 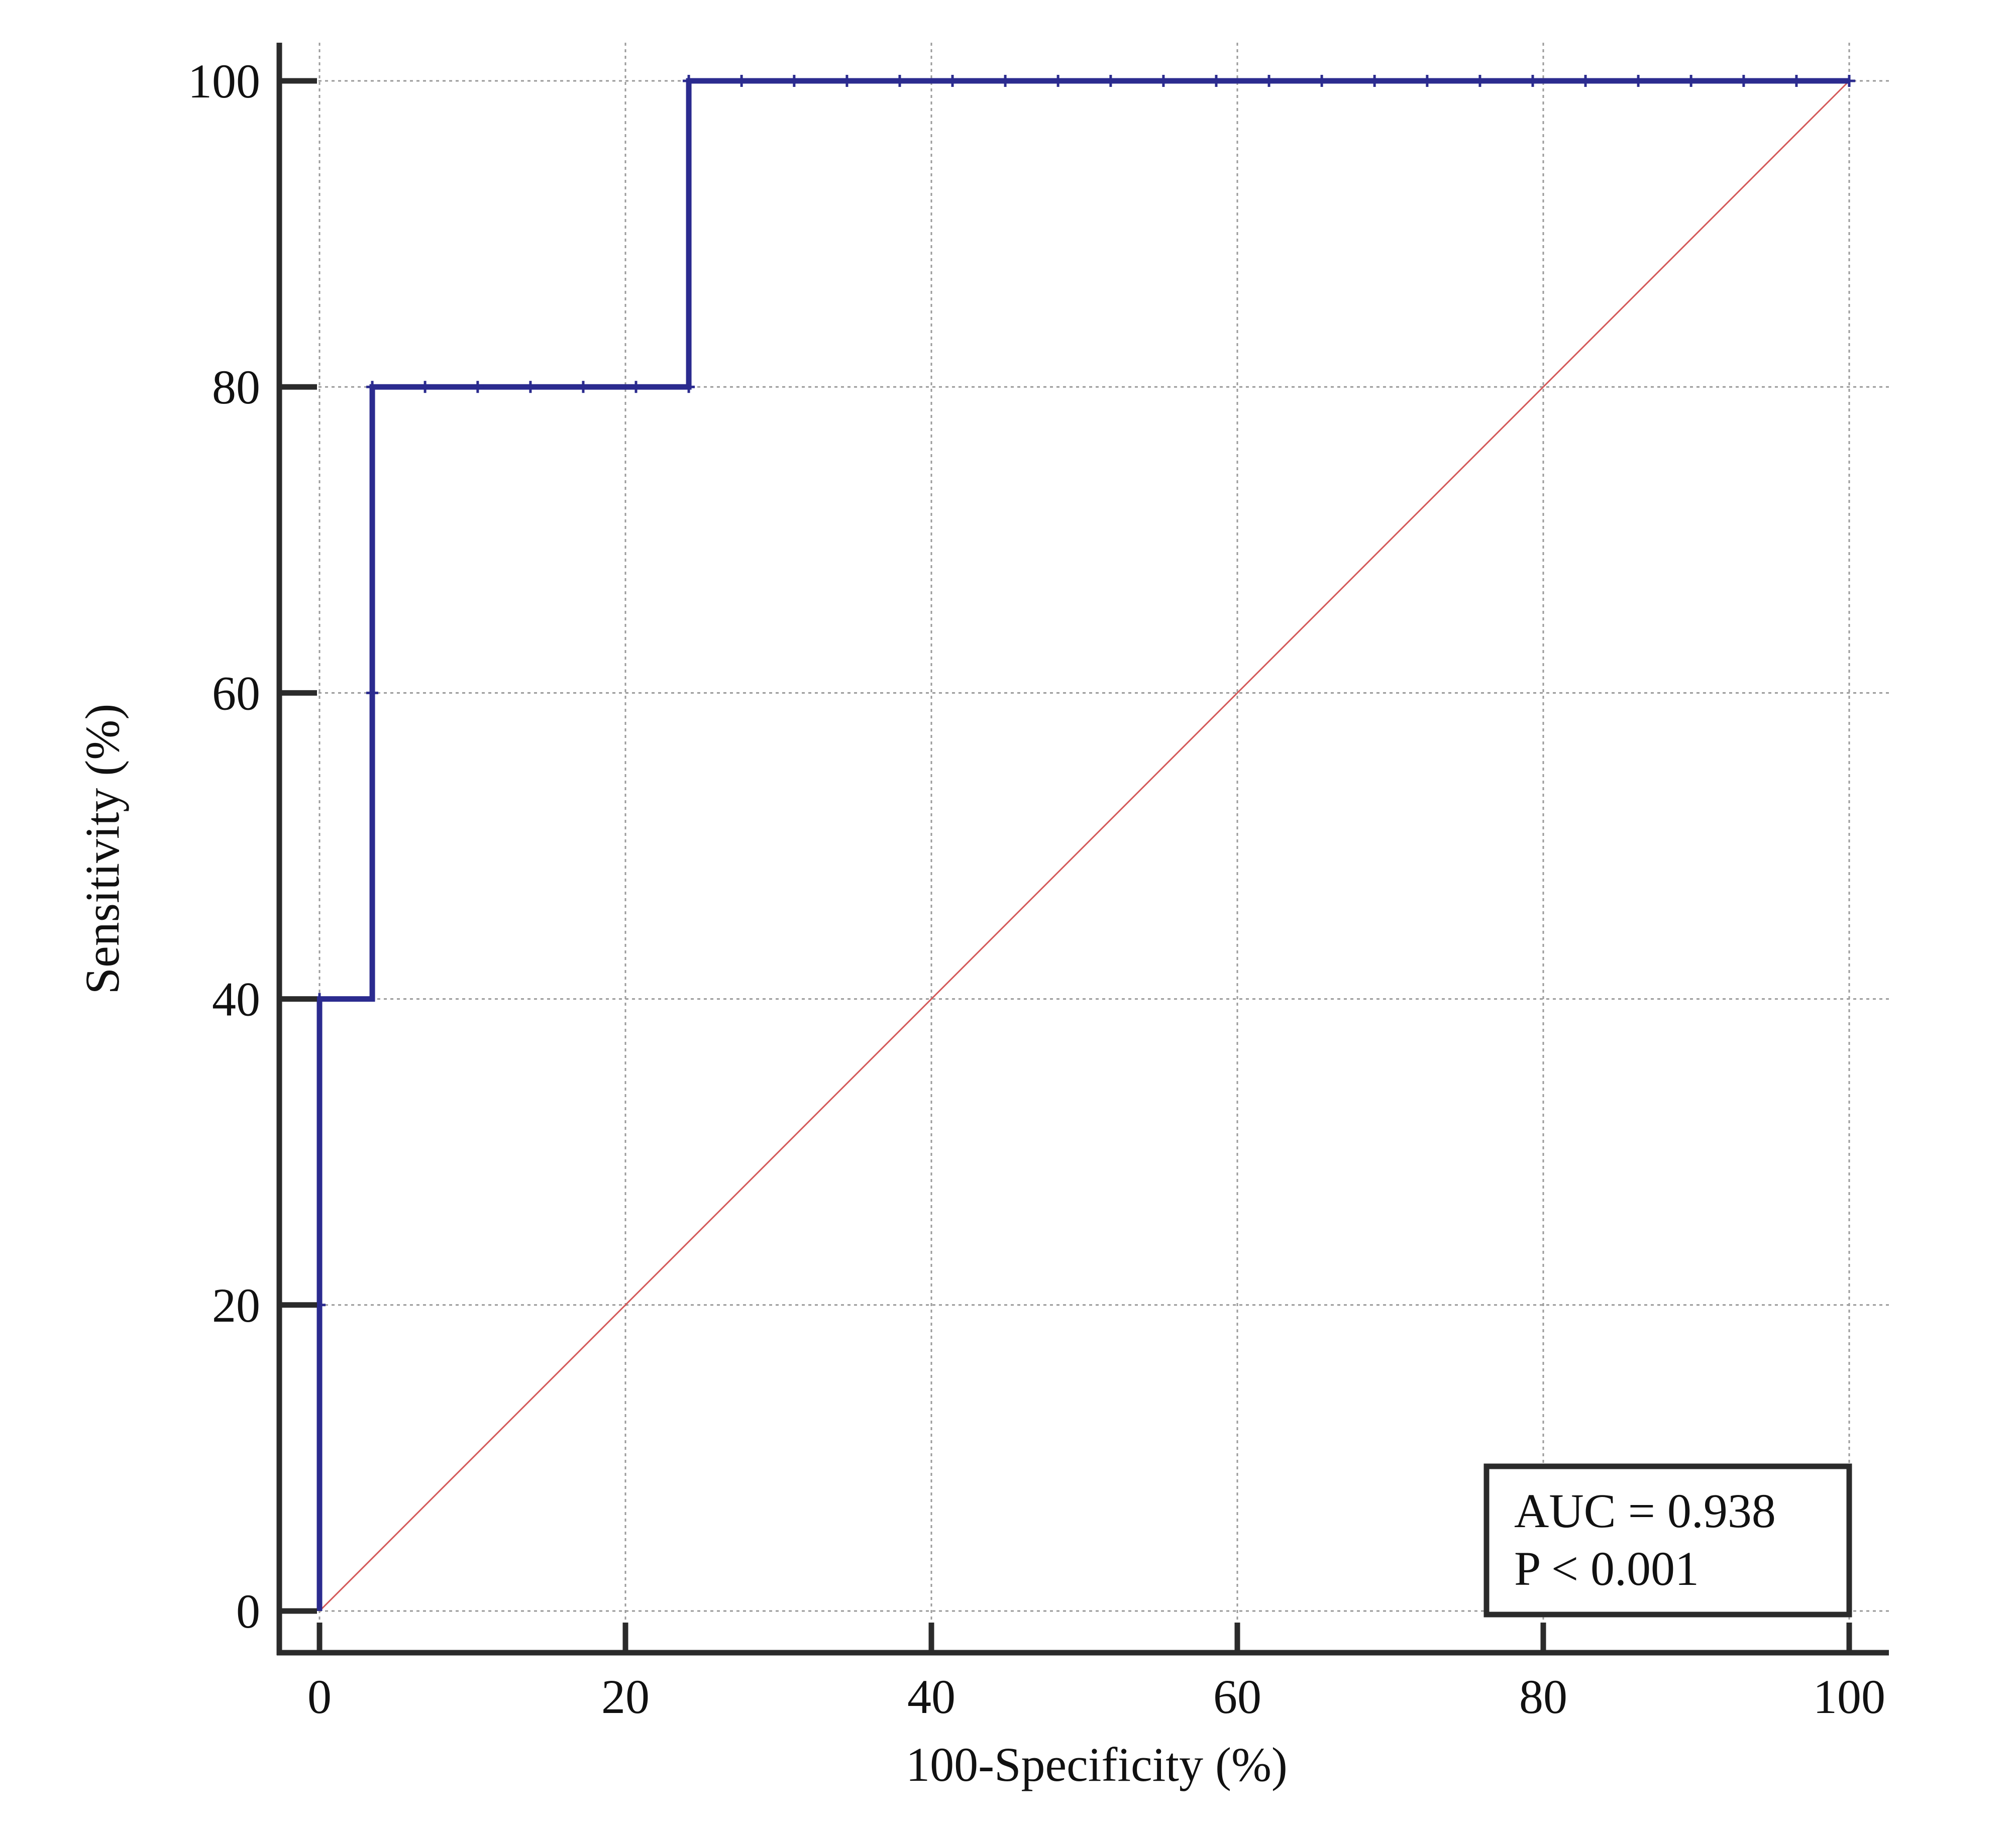 I want to click on x-axis-title: 100-Specificity (%), so click(x=1097, y=1764).